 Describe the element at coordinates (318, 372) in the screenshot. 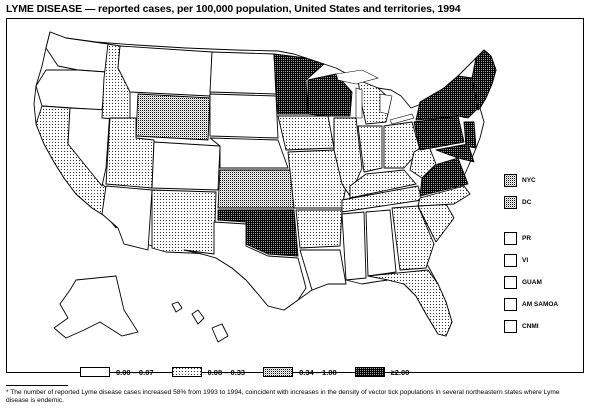

I see `legend-label: 0.34 – 1.08` at that location.